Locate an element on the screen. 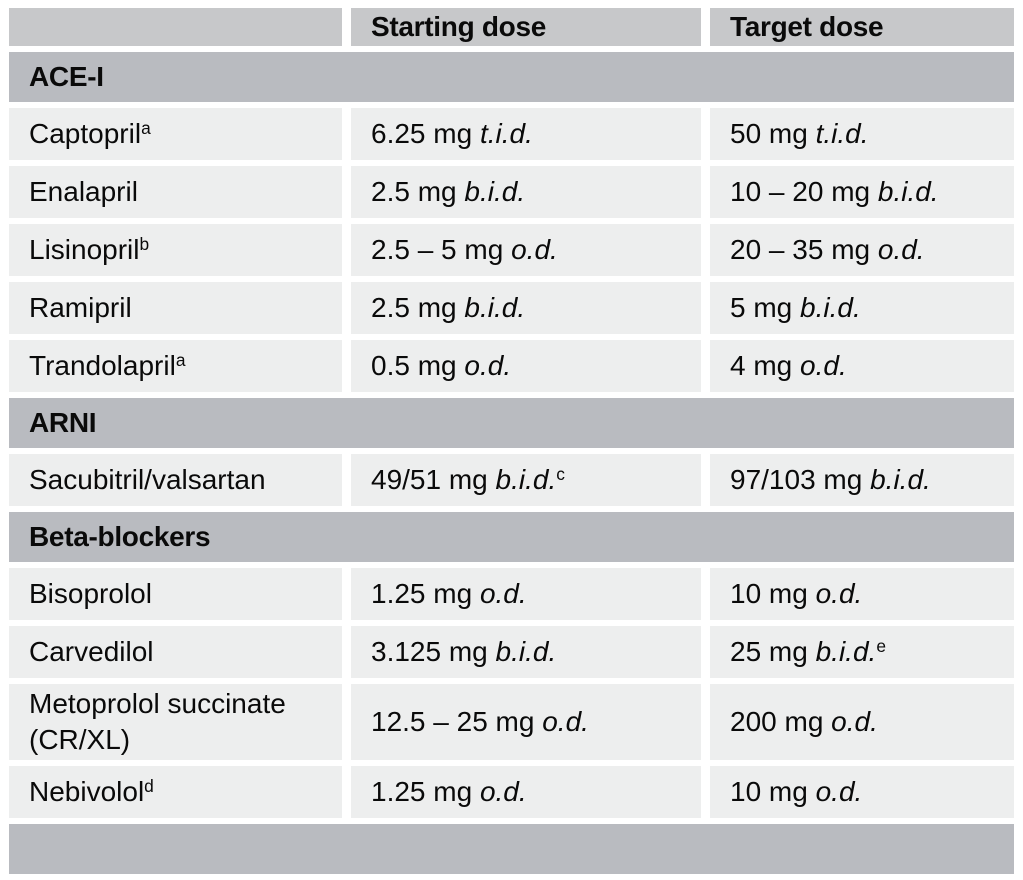  section-row-beta-blockers: Beta-blockers is located at coordinates (511, 537).